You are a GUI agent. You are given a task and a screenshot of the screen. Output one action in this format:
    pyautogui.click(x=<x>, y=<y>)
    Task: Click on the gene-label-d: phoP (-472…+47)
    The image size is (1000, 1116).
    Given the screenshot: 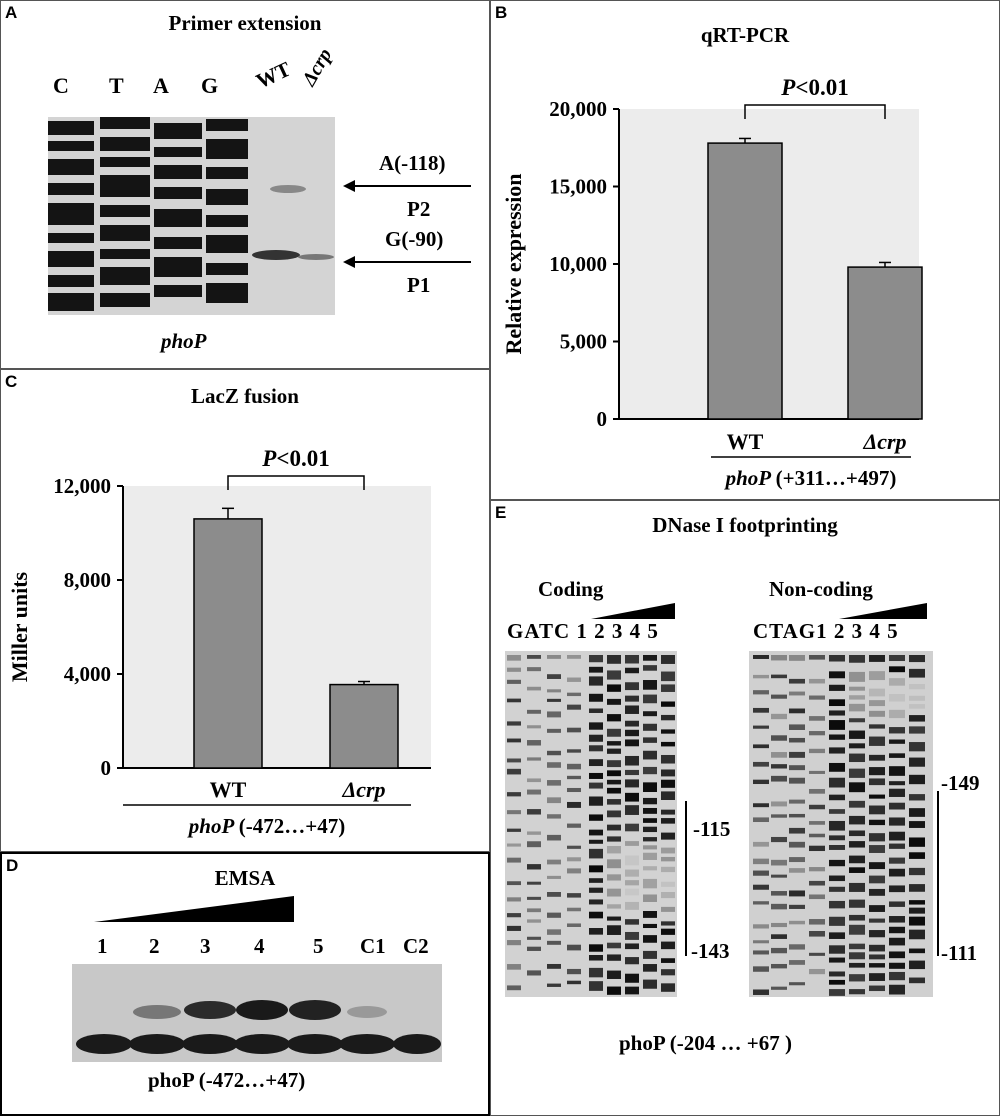 What is the action you would take?
    pyautogui.click(x=227, y=1080)
    